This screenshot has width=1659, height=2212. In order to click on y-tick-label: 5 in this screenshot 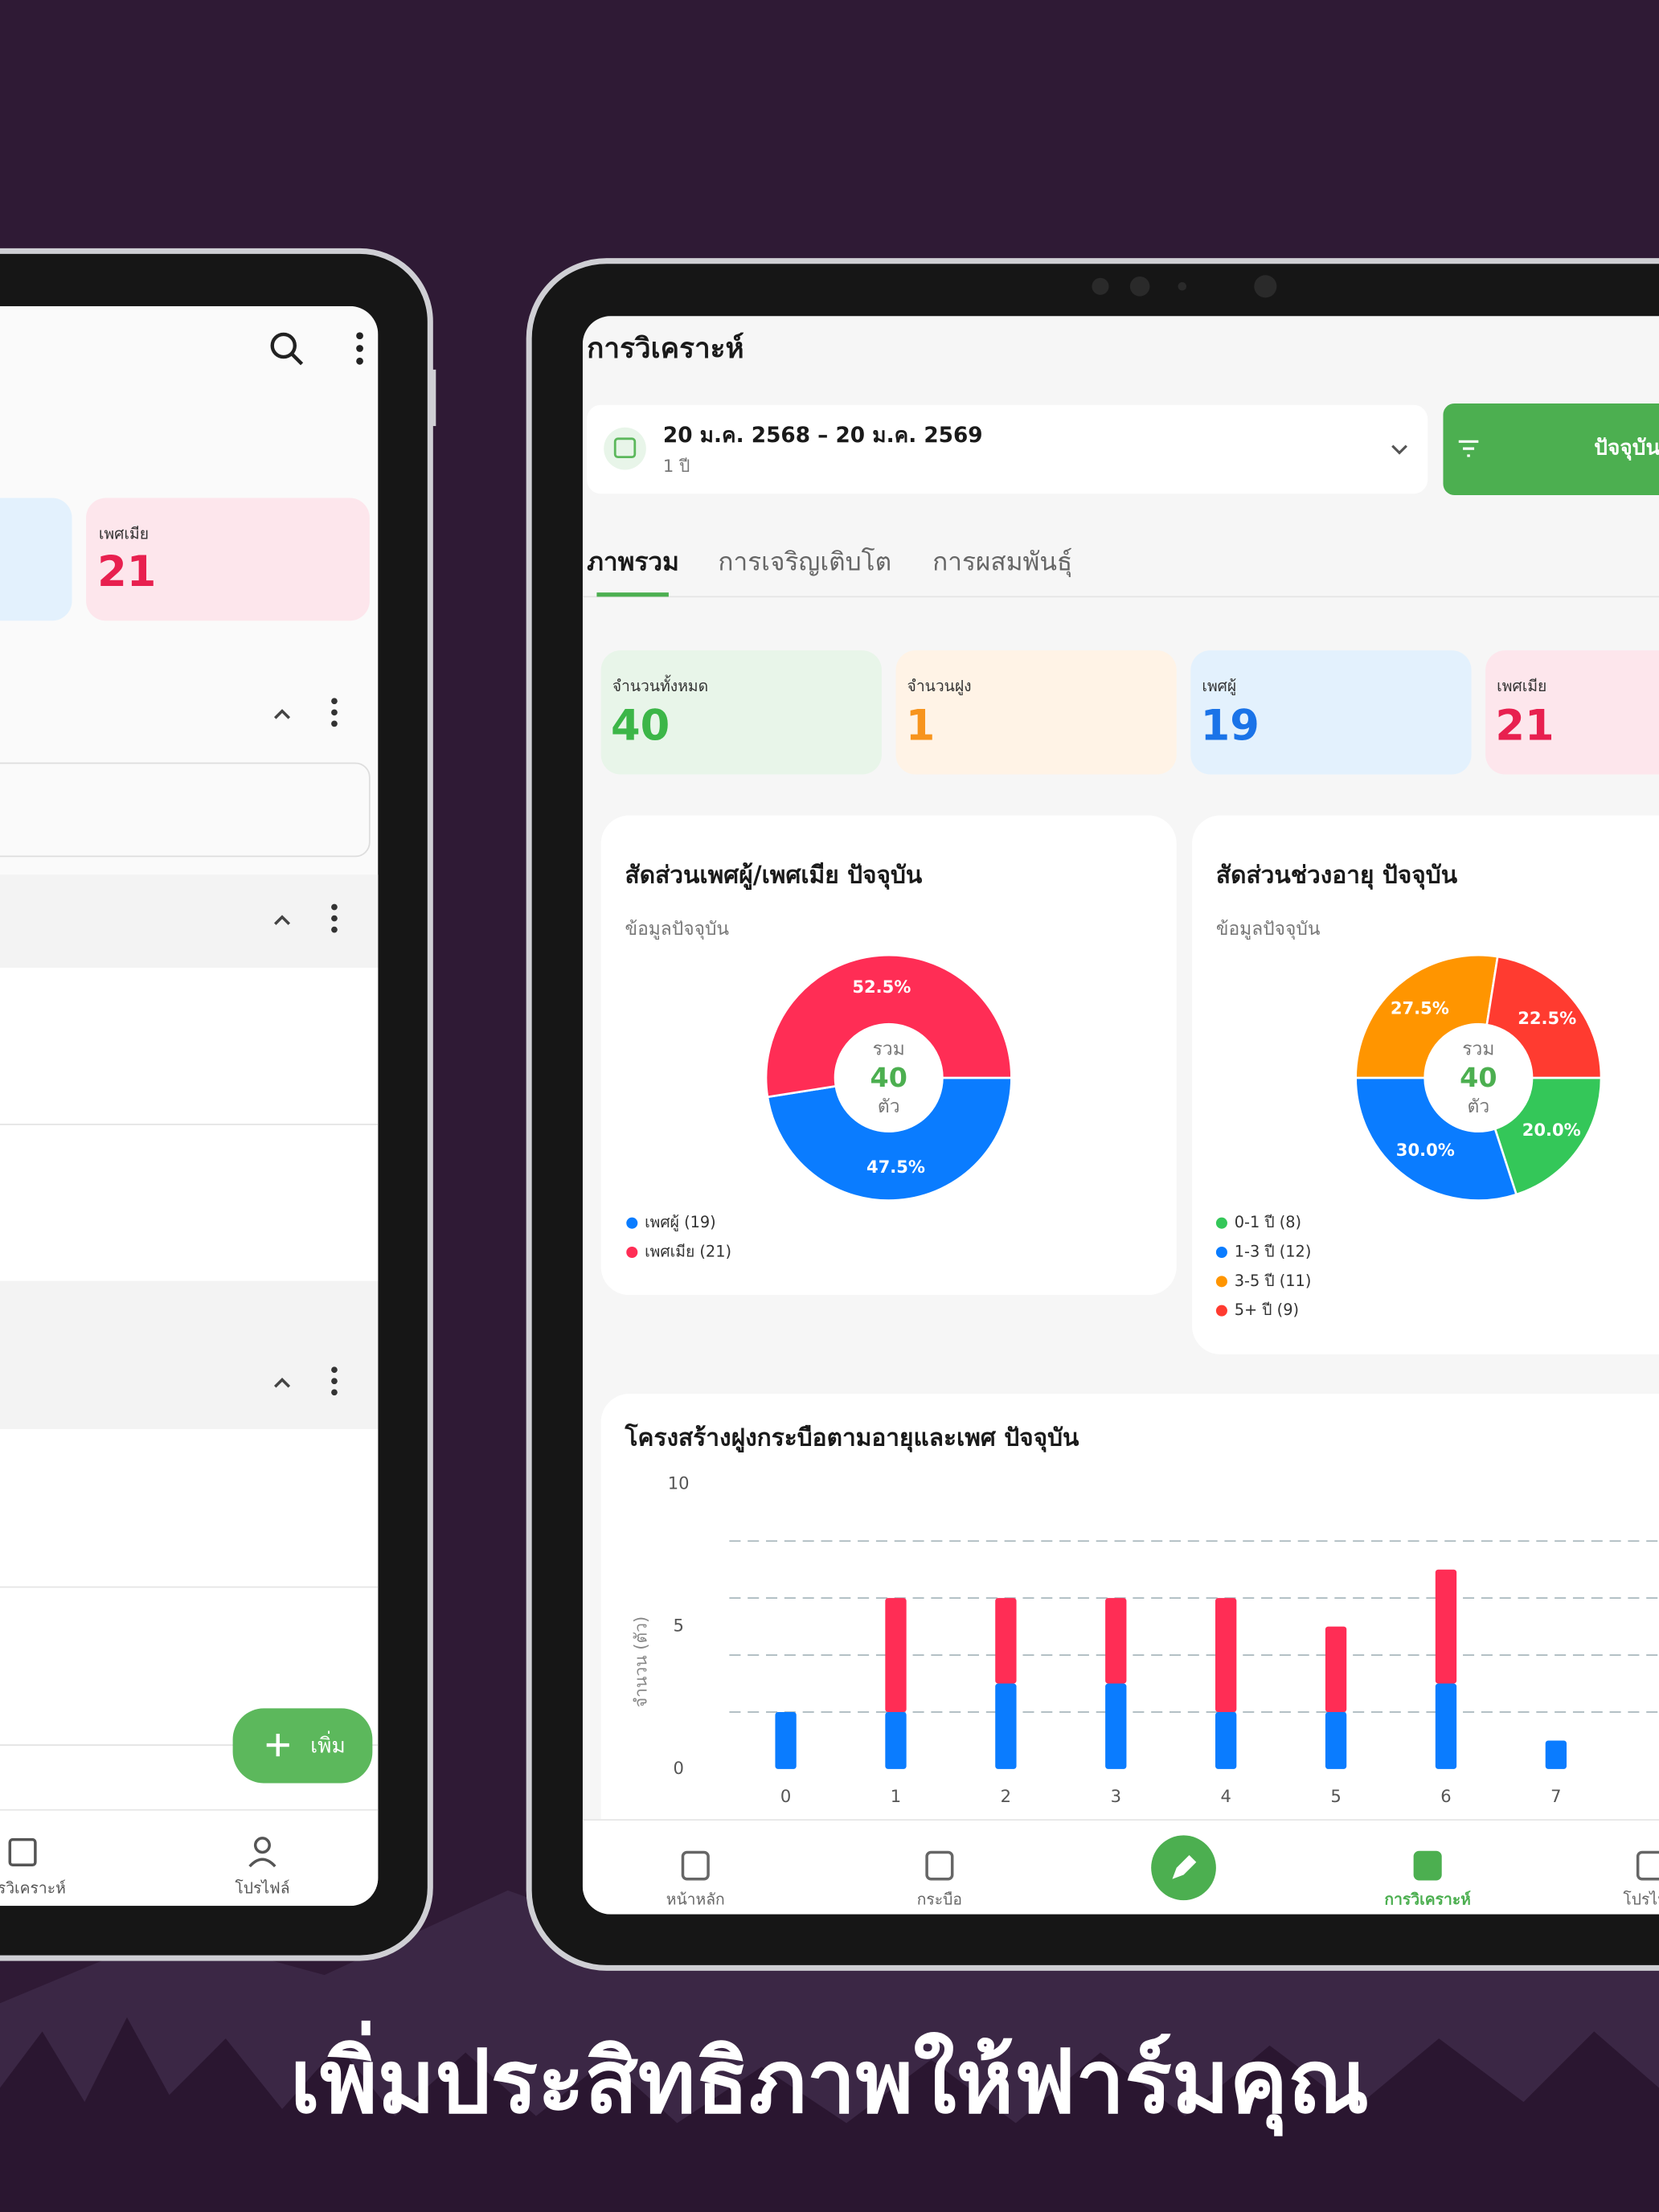, I will do `click(679, 1626)`.